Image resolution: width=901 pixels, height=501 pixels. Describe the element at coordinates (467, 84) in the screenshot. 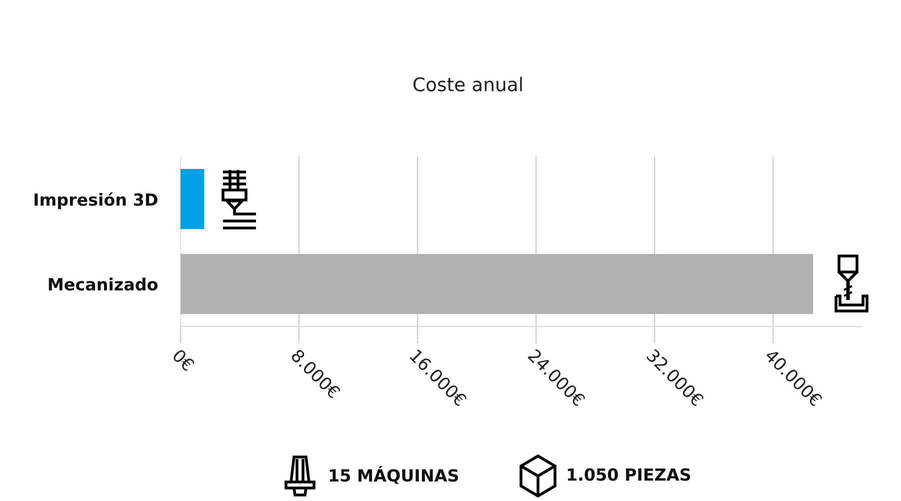

I see `chart-title: Coste anual` at that location.